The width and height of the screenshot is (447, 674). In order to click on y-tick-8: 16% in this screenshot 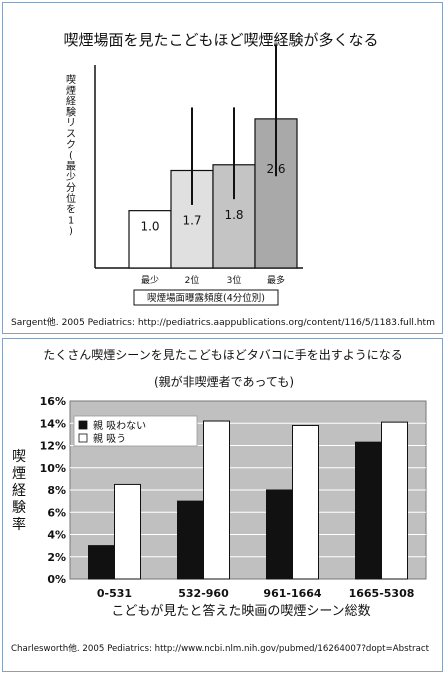, I will do `click(53, 401)`.